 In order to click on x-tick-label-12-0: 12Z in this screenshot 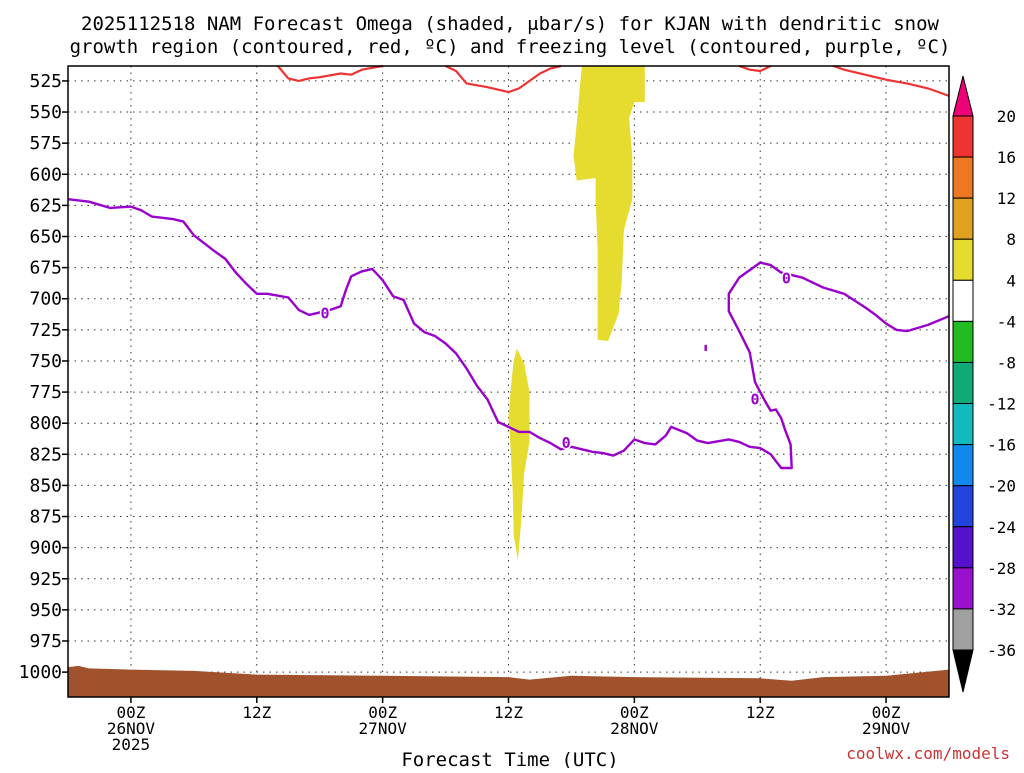, I will do `click(256, 712)`.